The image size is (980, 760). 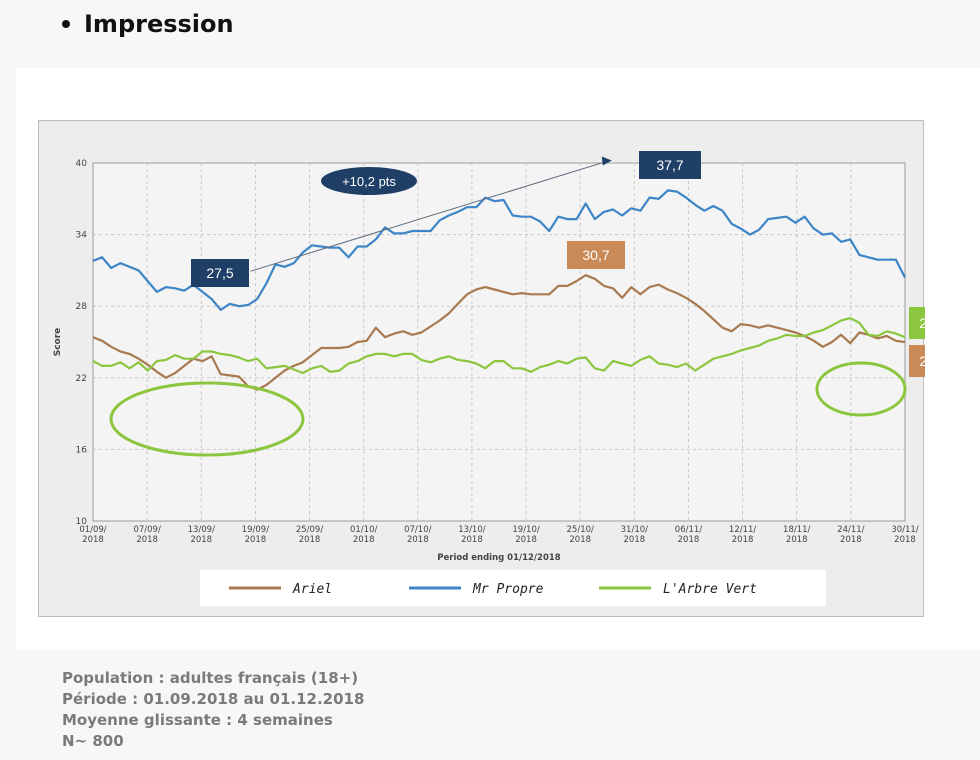 I want to click on legend-label-l-arbre-vert: L'Arbre Vert, so click(x=710, y=589).